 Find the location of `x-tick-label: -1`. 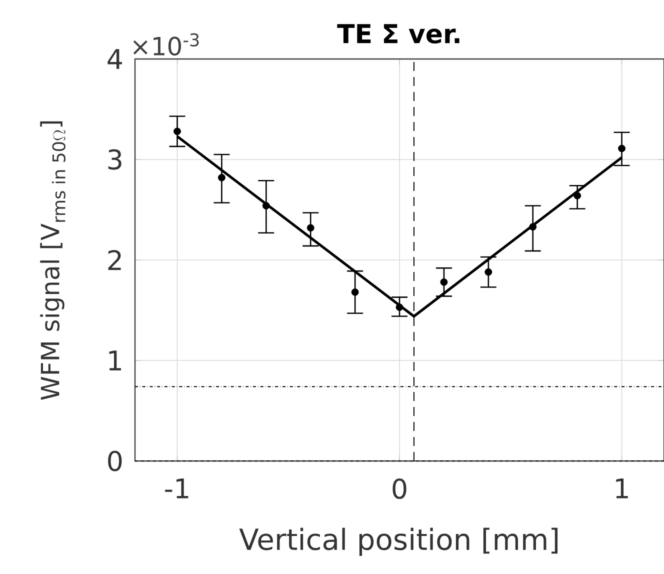

x-tick-label: -1 is located at coordinates (176, 488).